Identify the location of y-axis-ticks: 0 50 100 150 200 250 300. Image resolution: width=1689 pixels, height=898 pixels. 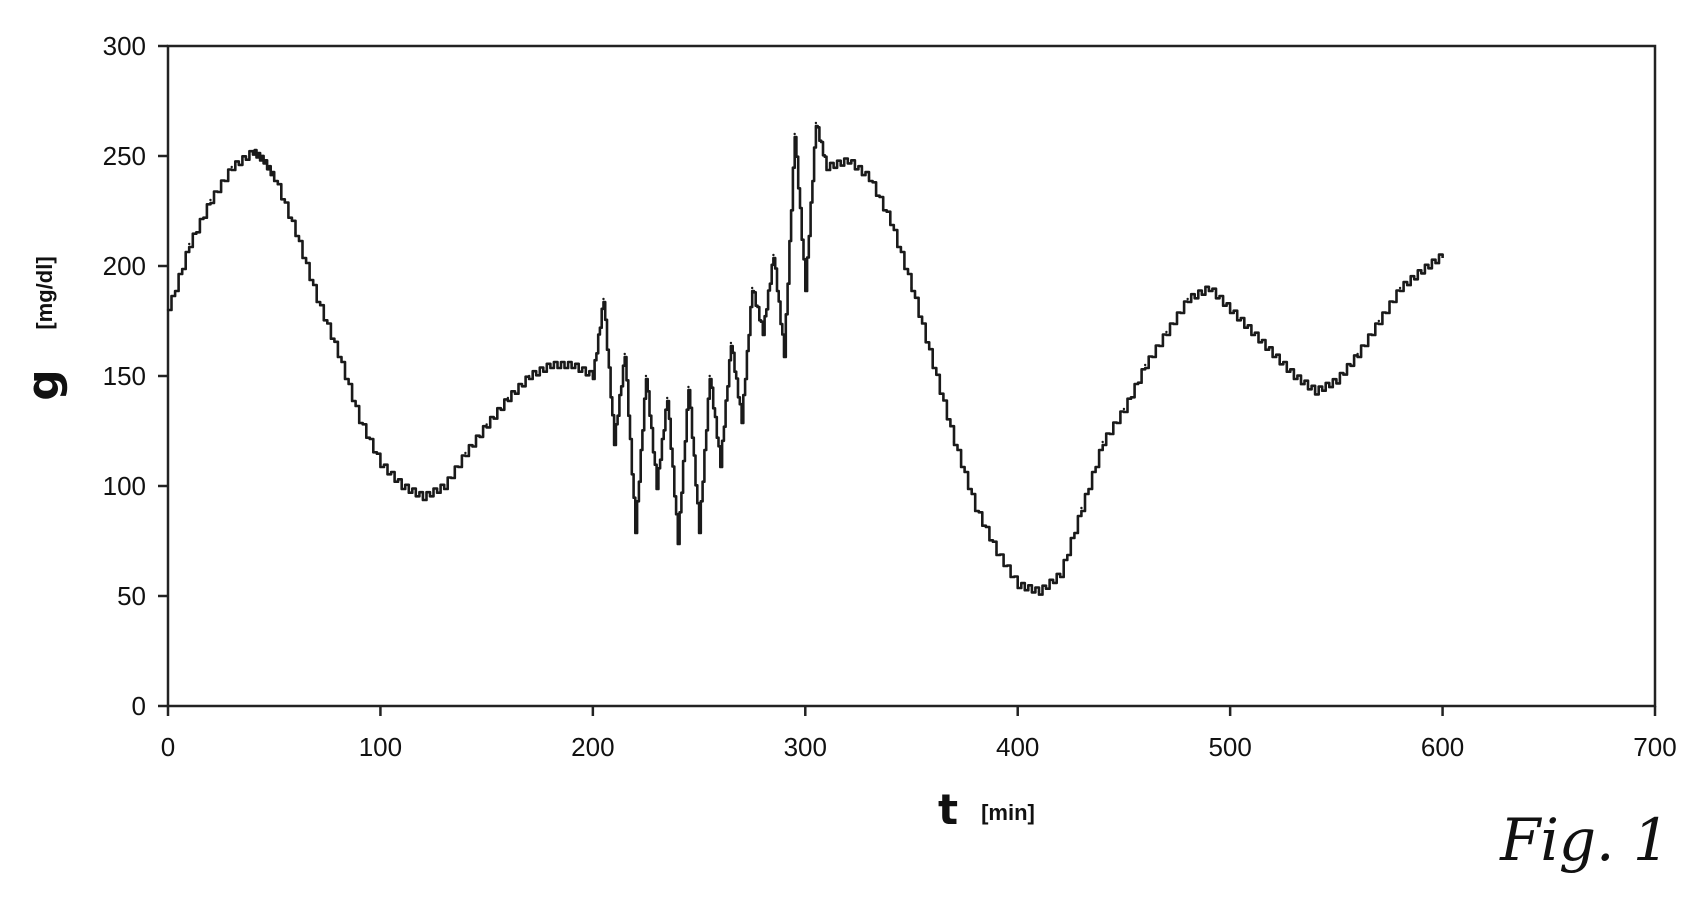
(135, 376).